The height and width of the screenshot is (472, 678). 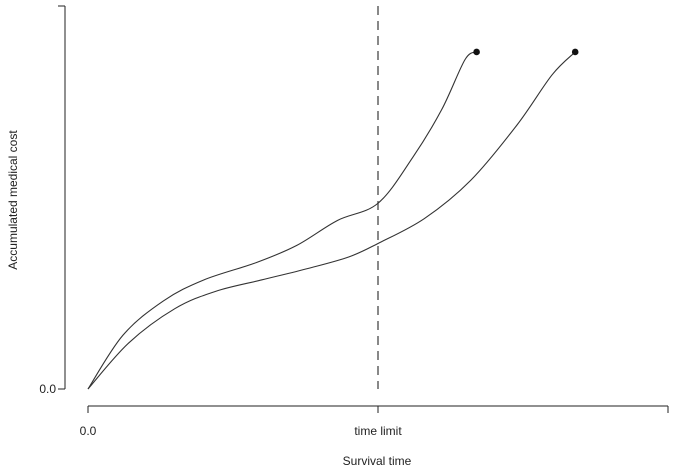 I want to click on cost-curve-2-endpoint, so click(x=575, y=52).